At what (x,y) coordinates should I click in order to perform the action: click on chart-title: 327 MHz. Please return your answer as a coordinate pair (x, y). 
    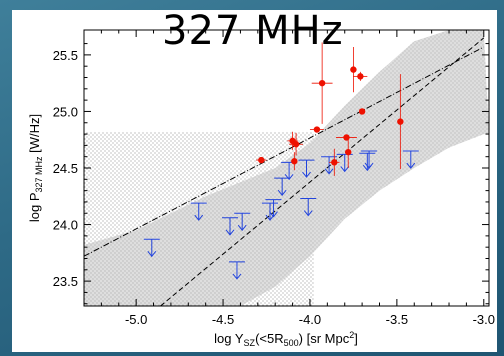
    Looking at the image, I should click on (253, 31).